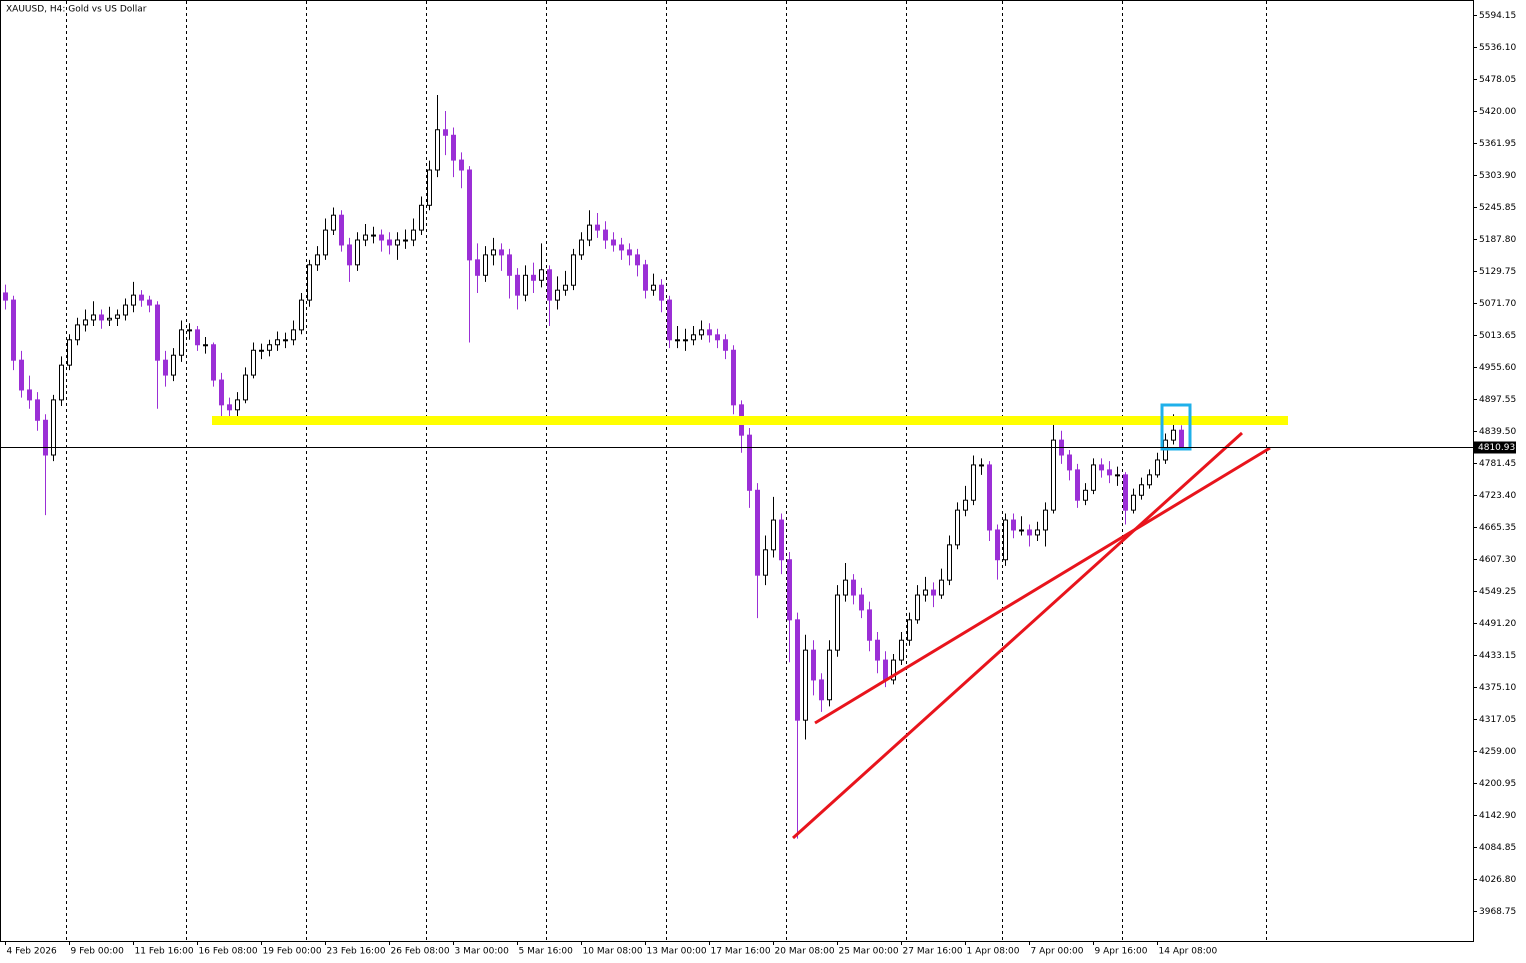  What do you see at coordinates (98, 952) in the screenshot?
I see `x-tick-label: 9 Feb 00:00` at bounding box center [98, 952].